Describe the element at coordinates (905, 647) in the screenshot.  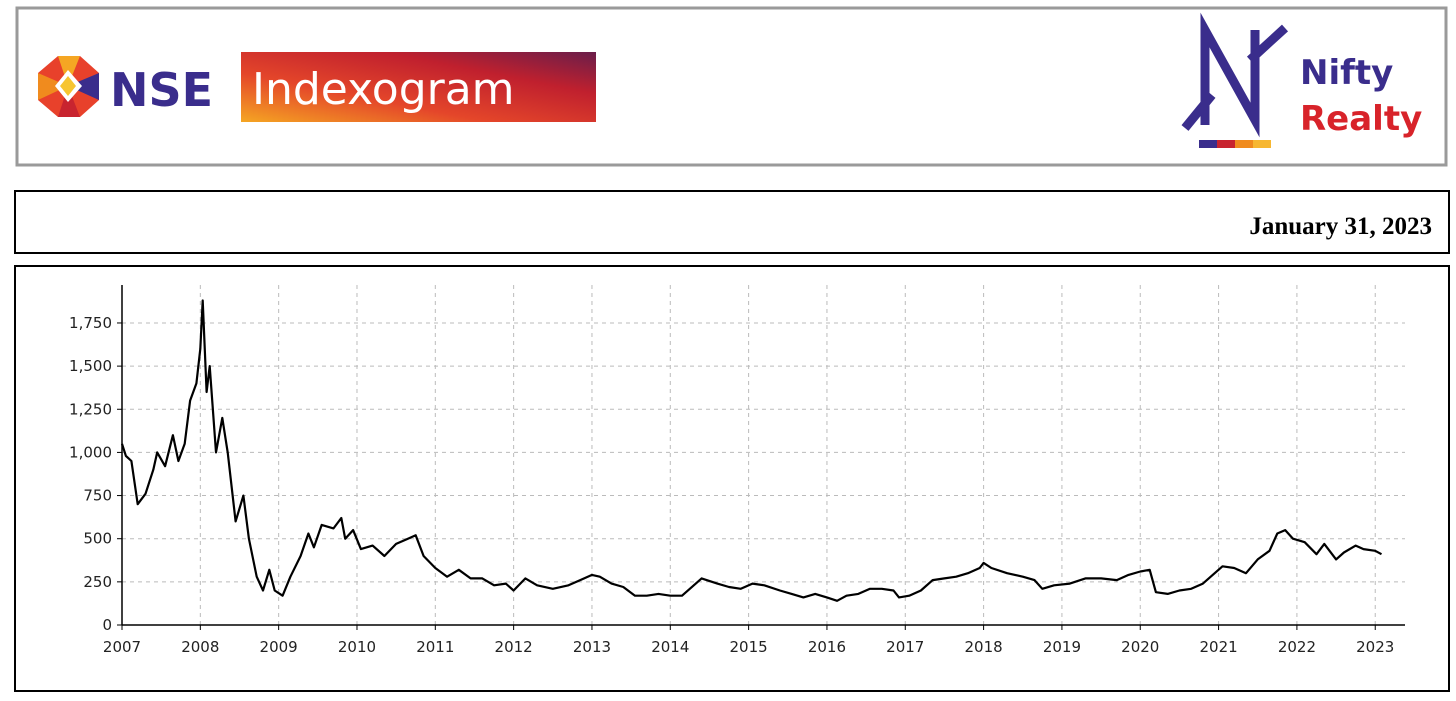
I see `x-tick-label: 2017` at that location.